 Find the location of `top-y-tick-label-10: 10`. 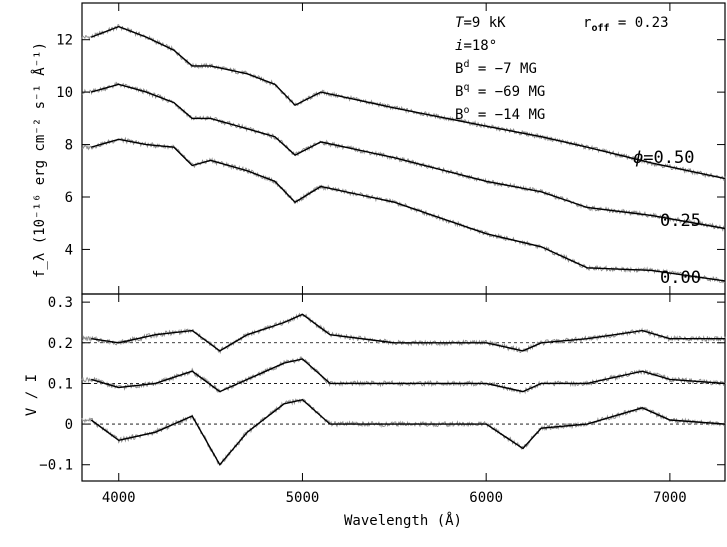

top-y-tick-label-10: 10 is located at coordinates (64, 93).